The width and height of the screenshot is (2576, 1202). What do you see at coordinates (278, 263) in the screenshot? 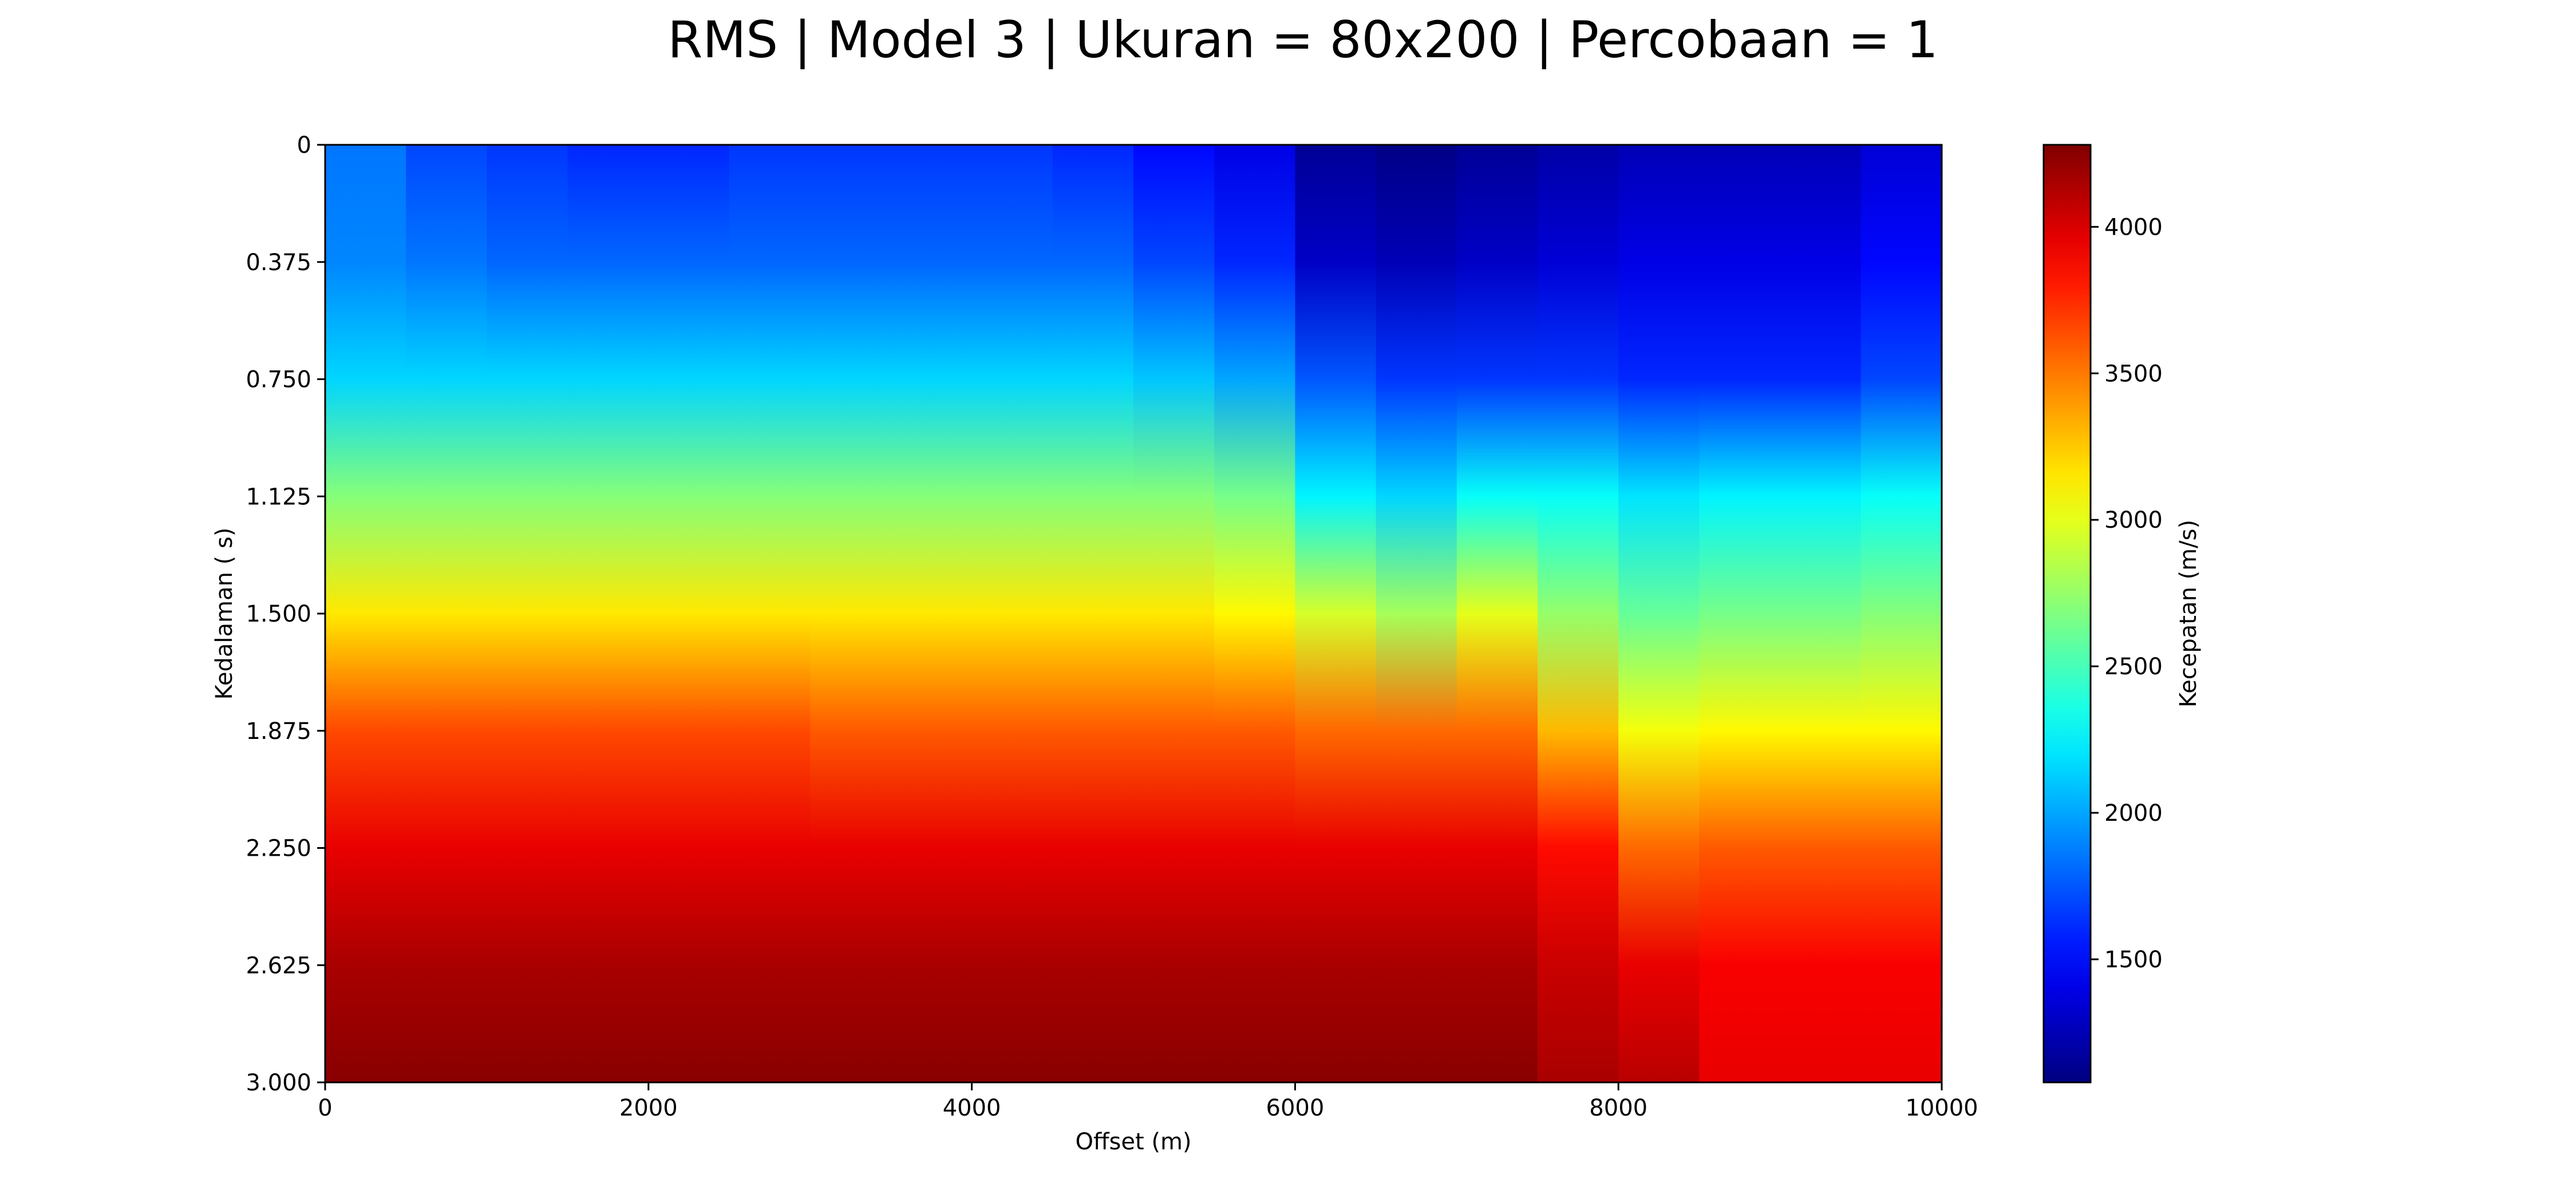
I see `y-tick-label: 0.375` at bounding box center [278, 263].